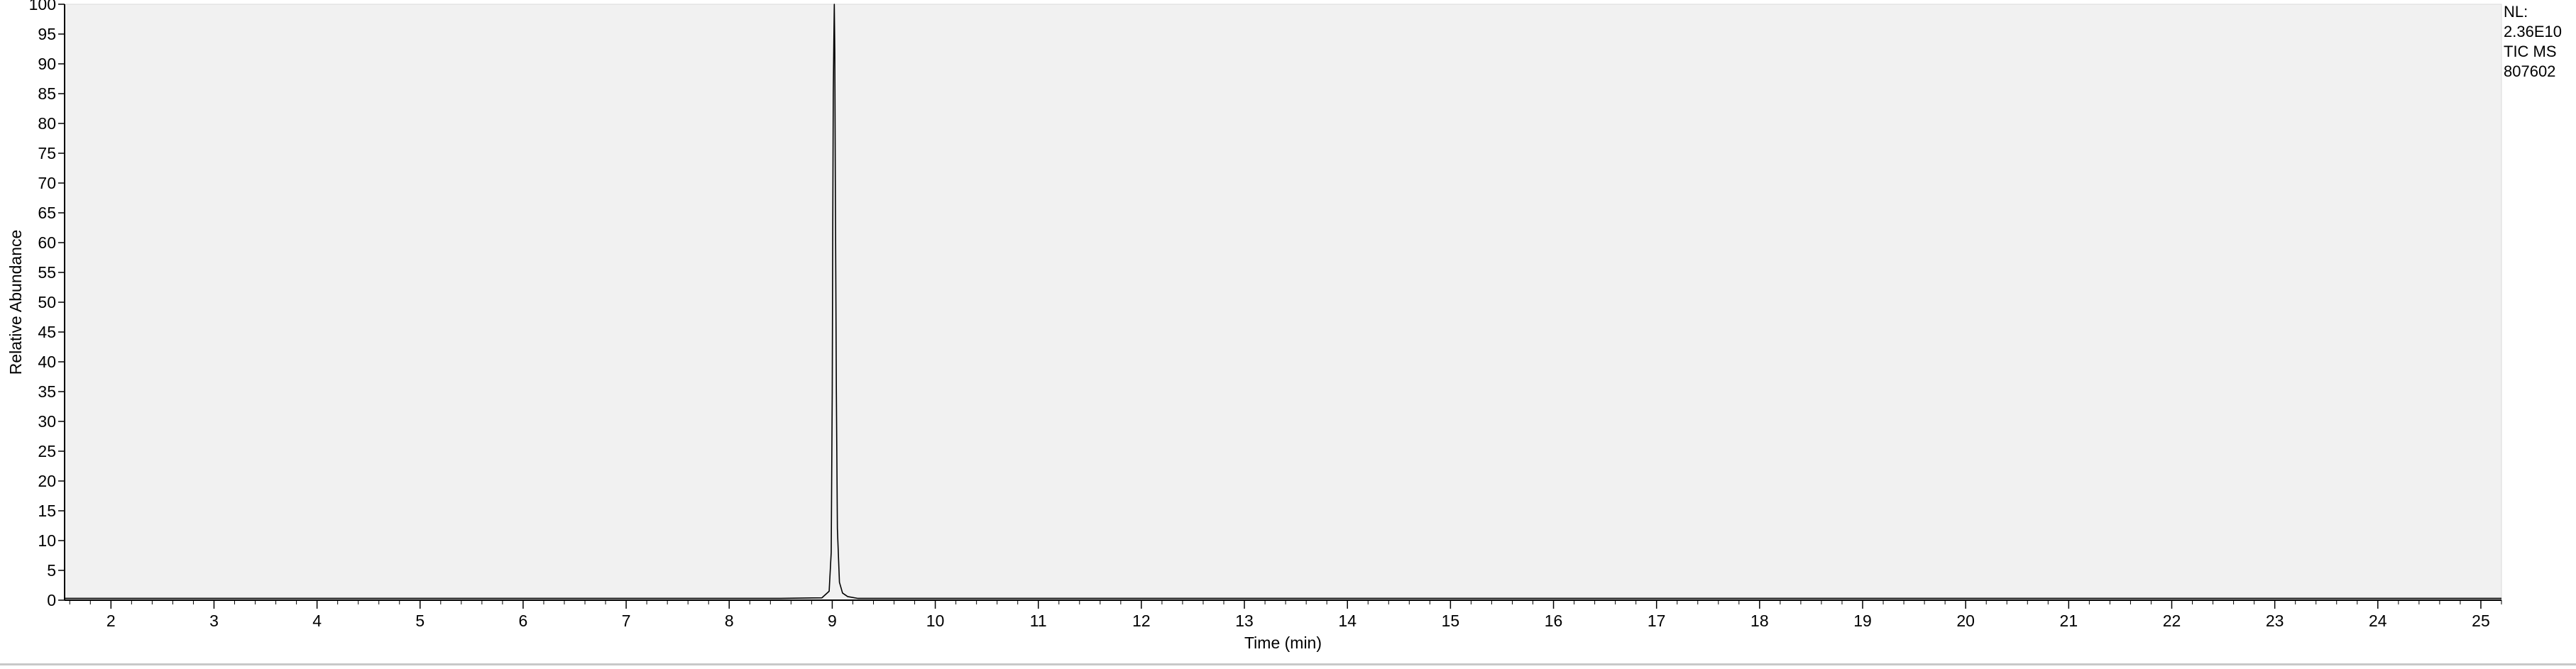  What do you see at coordinates (47, 362) in the screenshot?
I see `y-tick-label: 40` at bounding box center [47, 362].